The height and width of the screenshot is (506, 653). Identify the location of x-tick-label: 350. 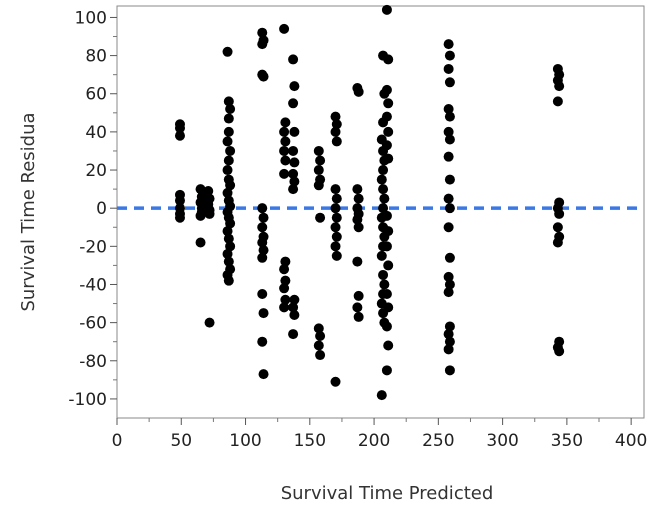
(567, 441).